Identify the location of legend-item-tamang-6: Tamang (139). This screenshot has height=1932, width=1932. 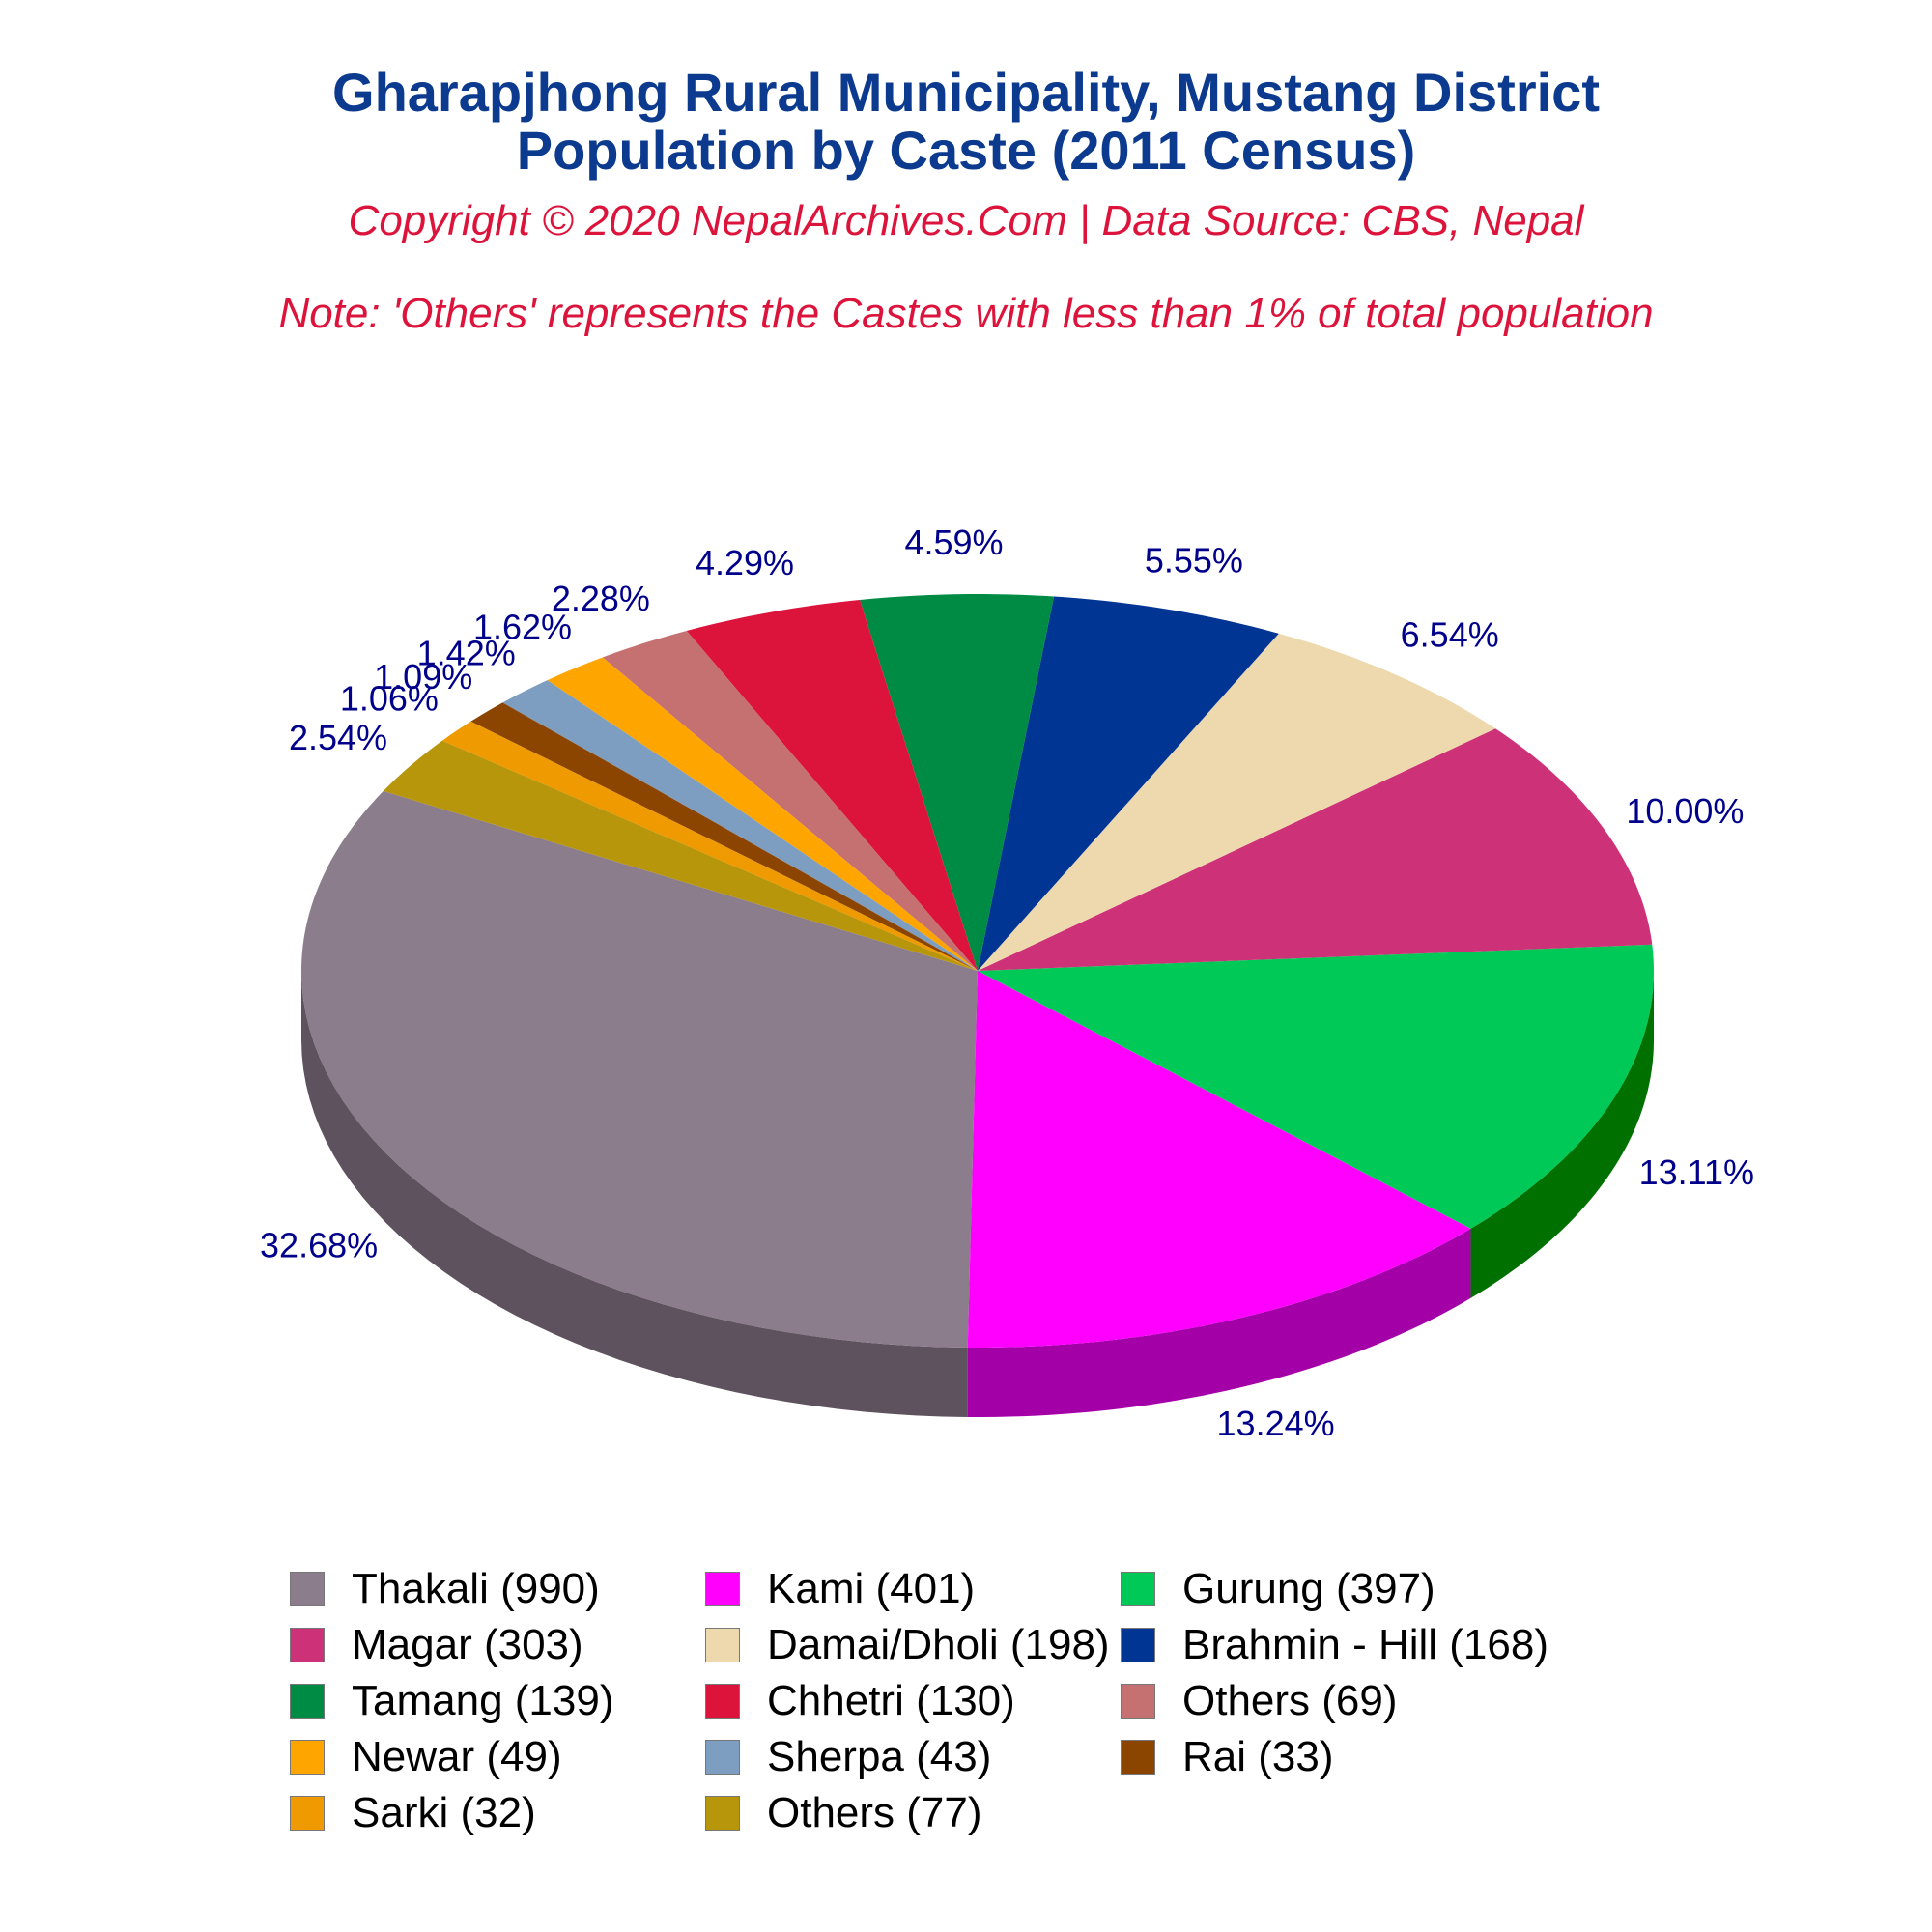
(451, 1701).